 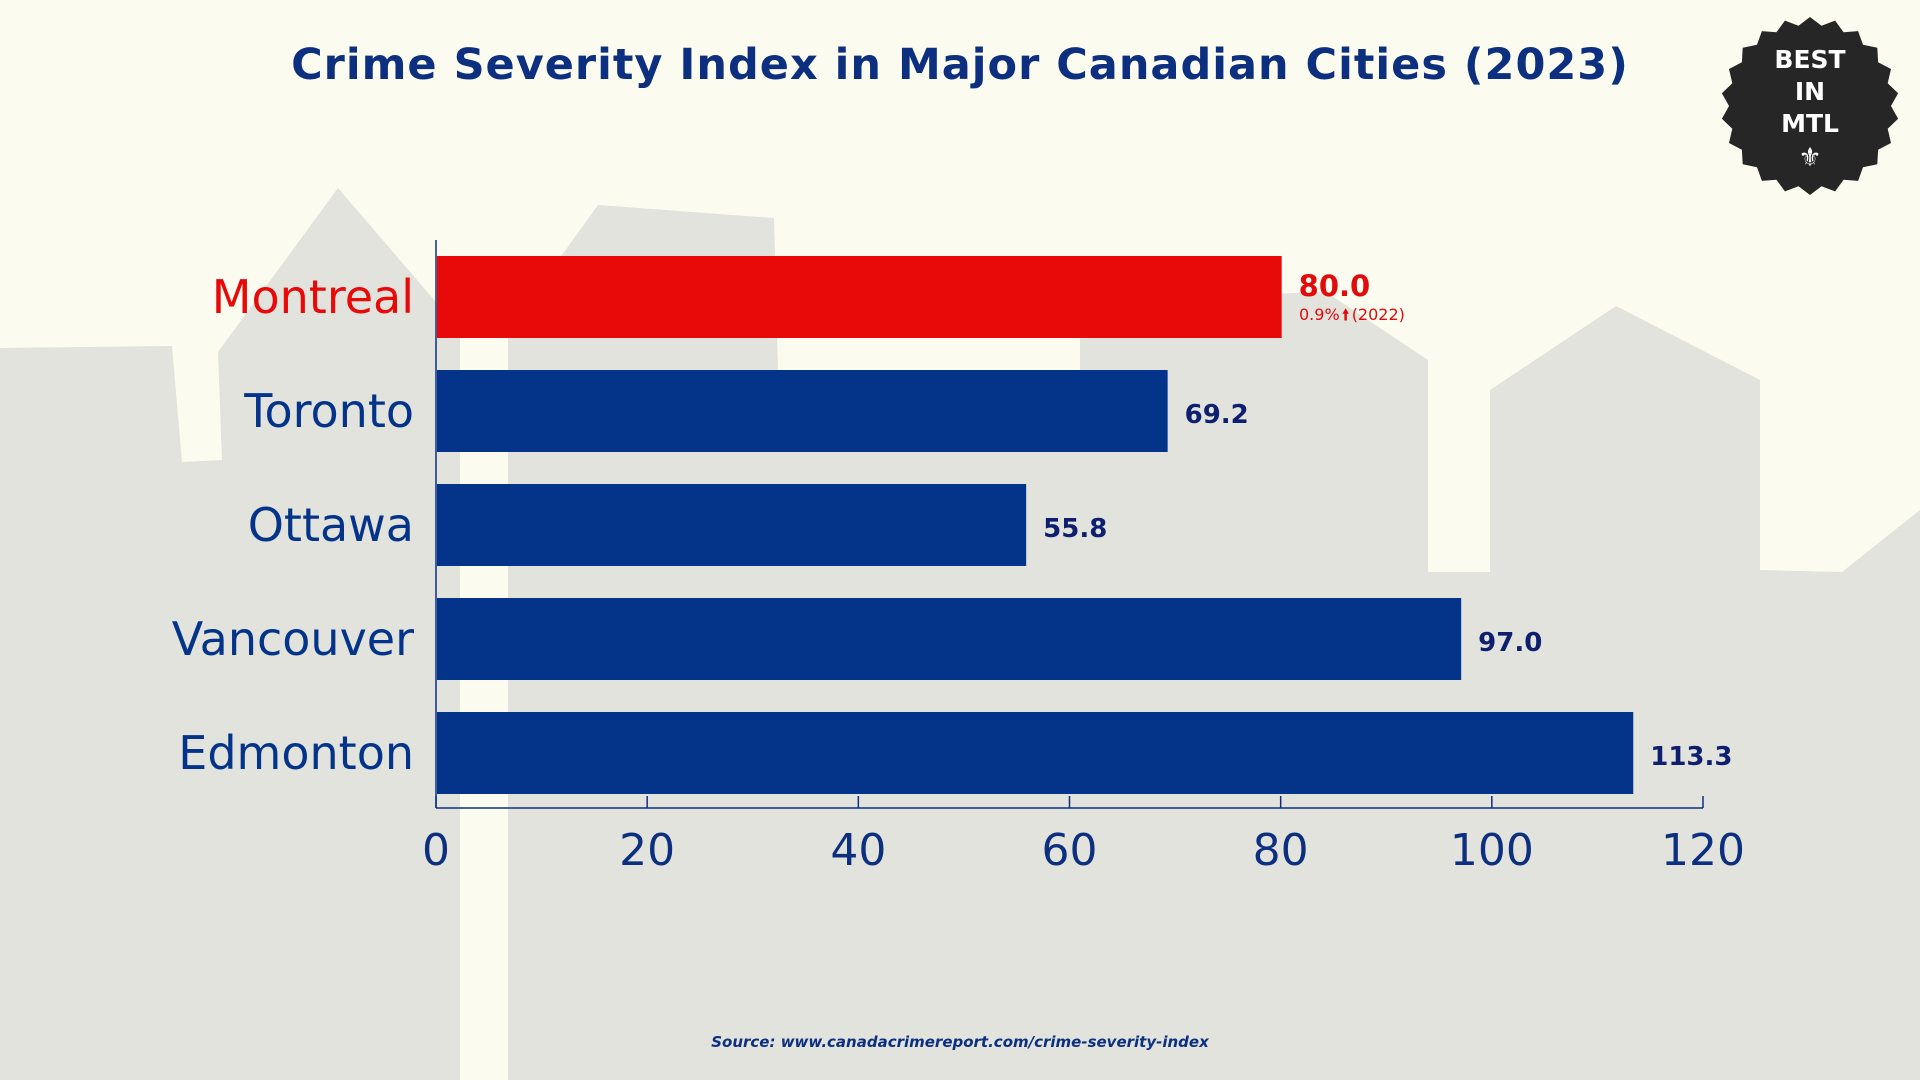 I want to click on category-label-vancouver: Vancouver, so click(x=293, y=639).